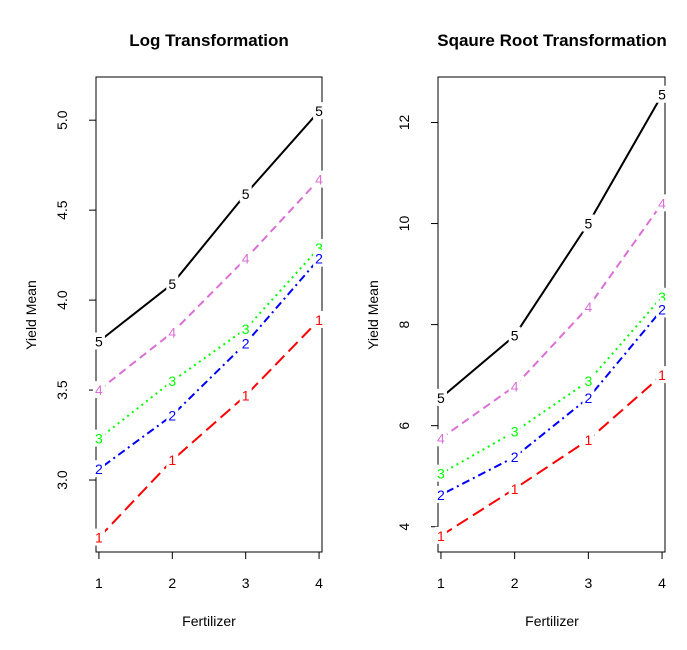 The width and height of the screenshot is (687, 650). Describe the element at coordinates (62, 480) in the screenshot. I see `y-tick-label: 3.0` at that location.